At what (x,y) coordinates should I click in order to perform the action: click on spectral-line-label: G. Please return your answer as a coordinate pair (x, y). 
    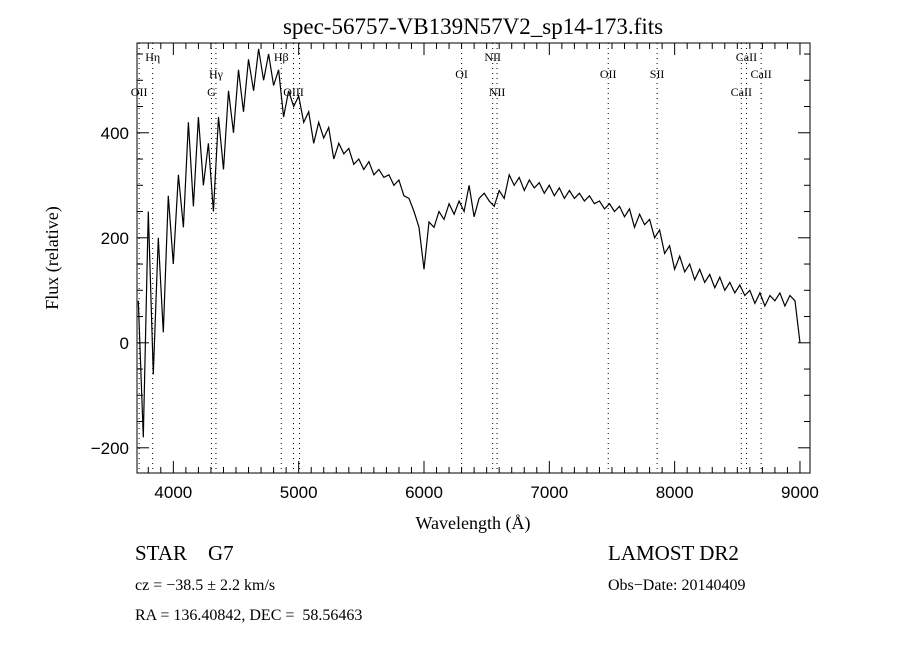
    Looking at the image, I should click on (211, 92).